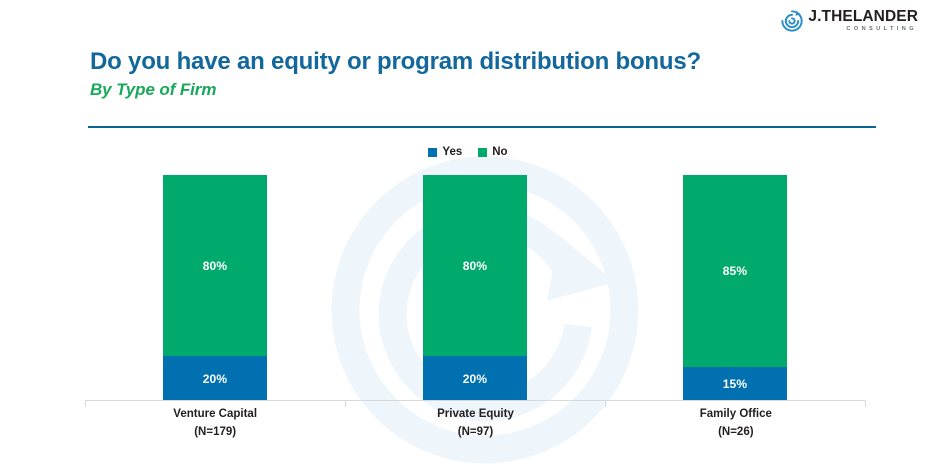 The height and width of the screenshot is (473, 936). I want to click on title-divider, so click(482, 127).